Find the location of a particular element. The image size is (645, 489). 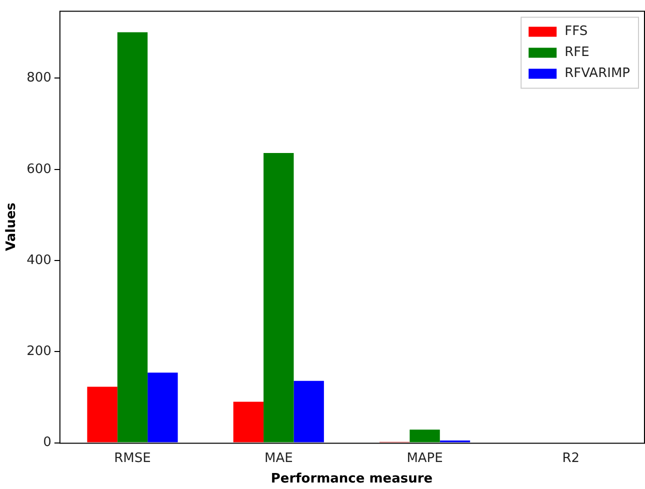

y-tick-label: 0 is located at coordinates (47, 442).